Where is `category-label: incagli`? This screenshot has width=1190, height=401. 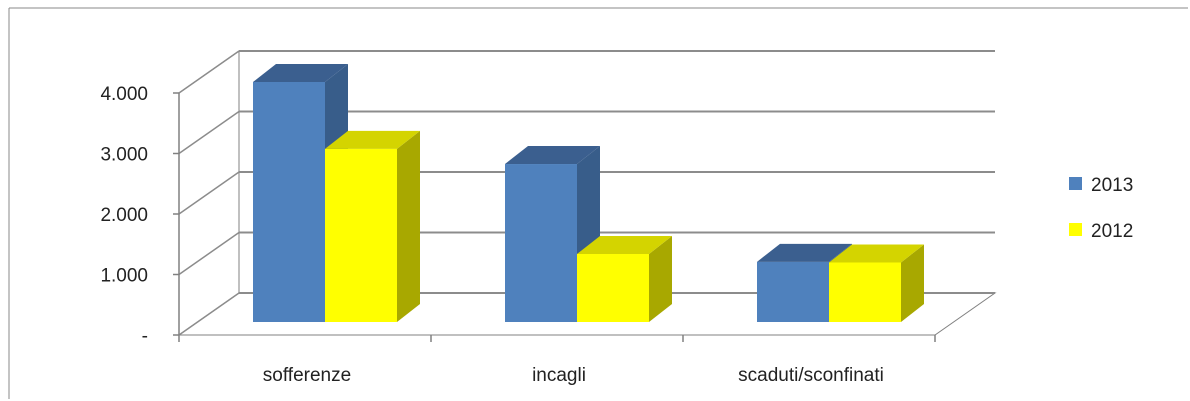
category-label: incagli is located at coordinates (559, 375).